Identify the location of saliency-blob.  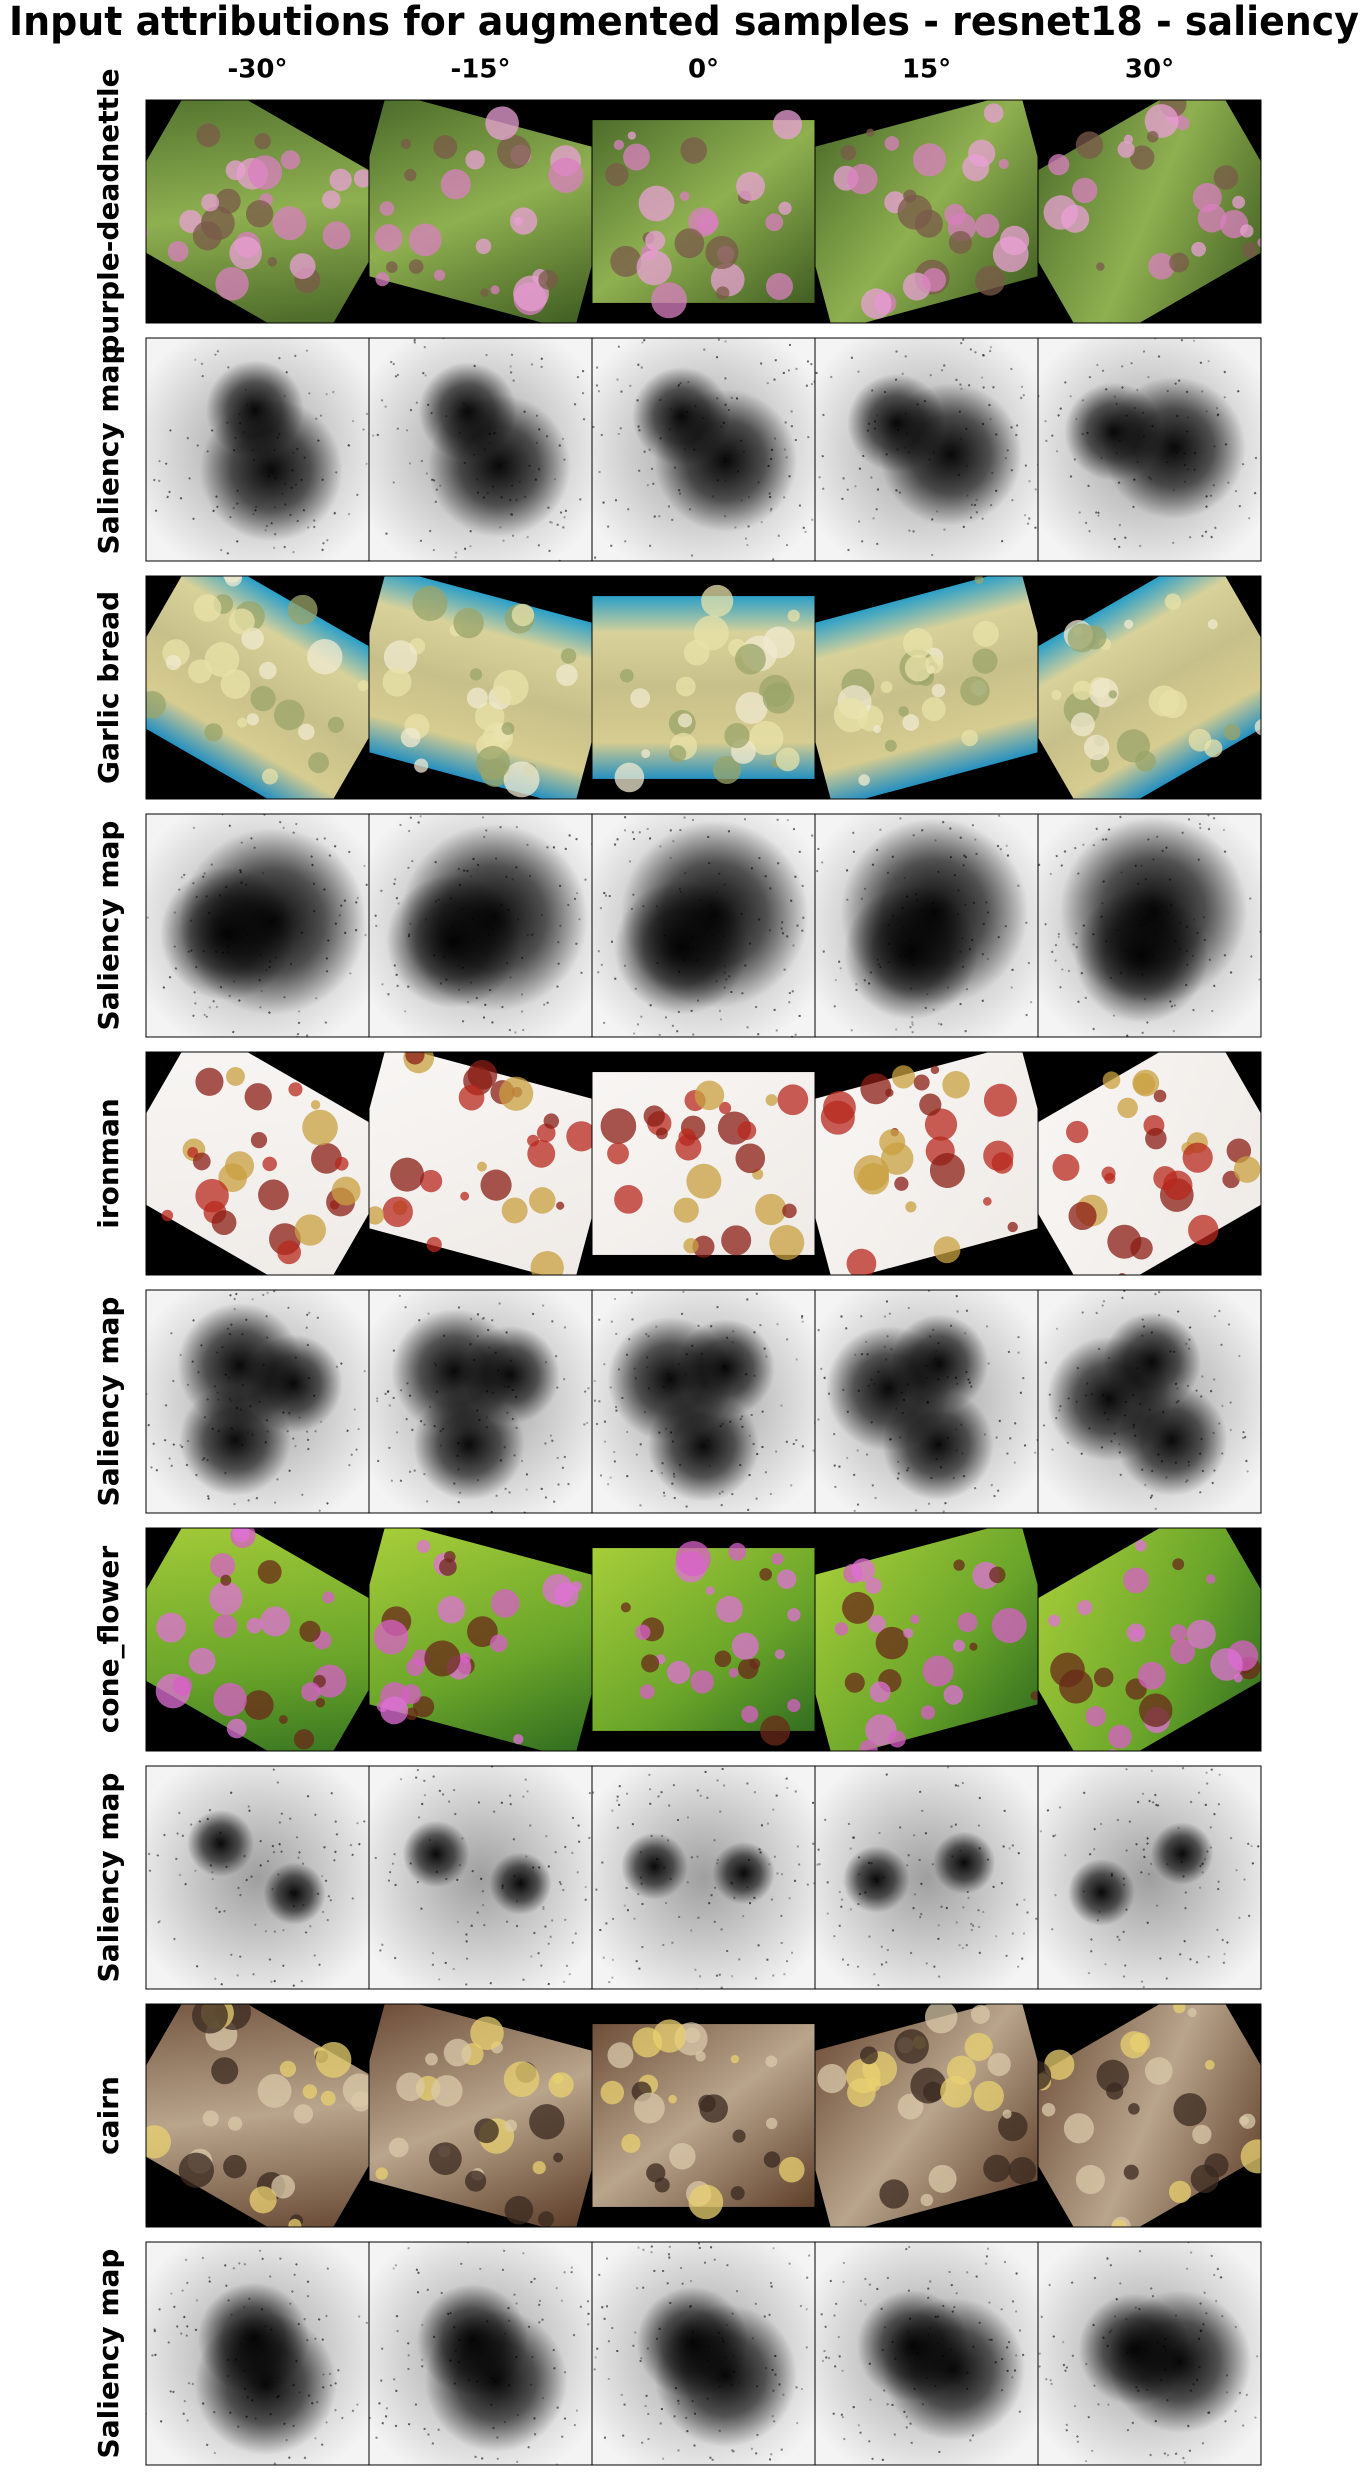
(693, 2343).